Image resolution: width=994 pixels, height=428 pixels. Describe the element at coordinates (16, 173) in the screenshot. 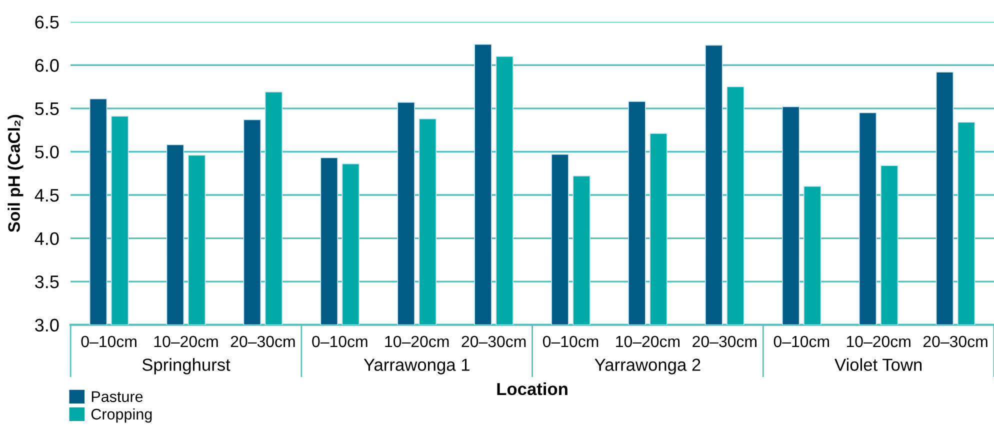

I see `y-axis-title: Soil pH (CaCl₂)` at that location.